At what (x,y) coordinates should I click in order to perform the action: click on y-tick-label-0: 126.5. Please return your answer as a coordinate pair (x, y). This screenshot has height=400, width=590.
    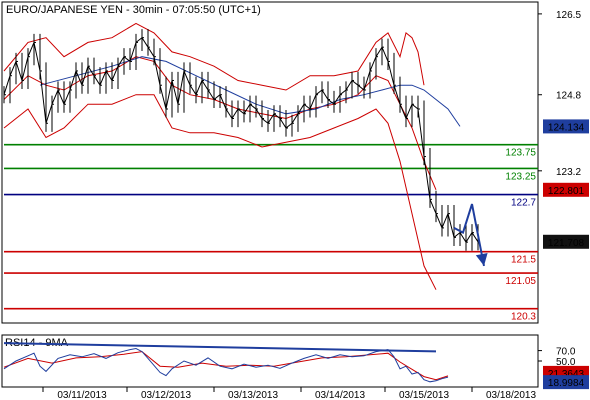
    Looking at the image, I should click on (568, 15).